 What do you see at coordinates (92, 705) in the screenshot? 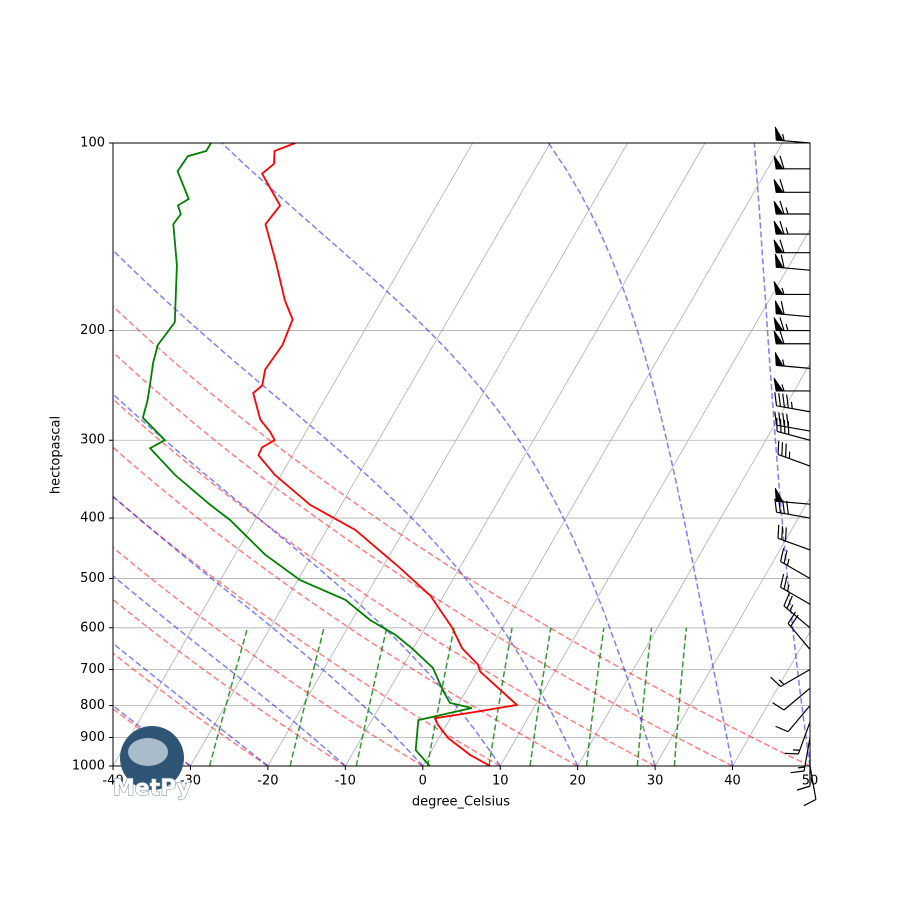
I see `y-tick-label: 800` at bounding box center [92, 705].